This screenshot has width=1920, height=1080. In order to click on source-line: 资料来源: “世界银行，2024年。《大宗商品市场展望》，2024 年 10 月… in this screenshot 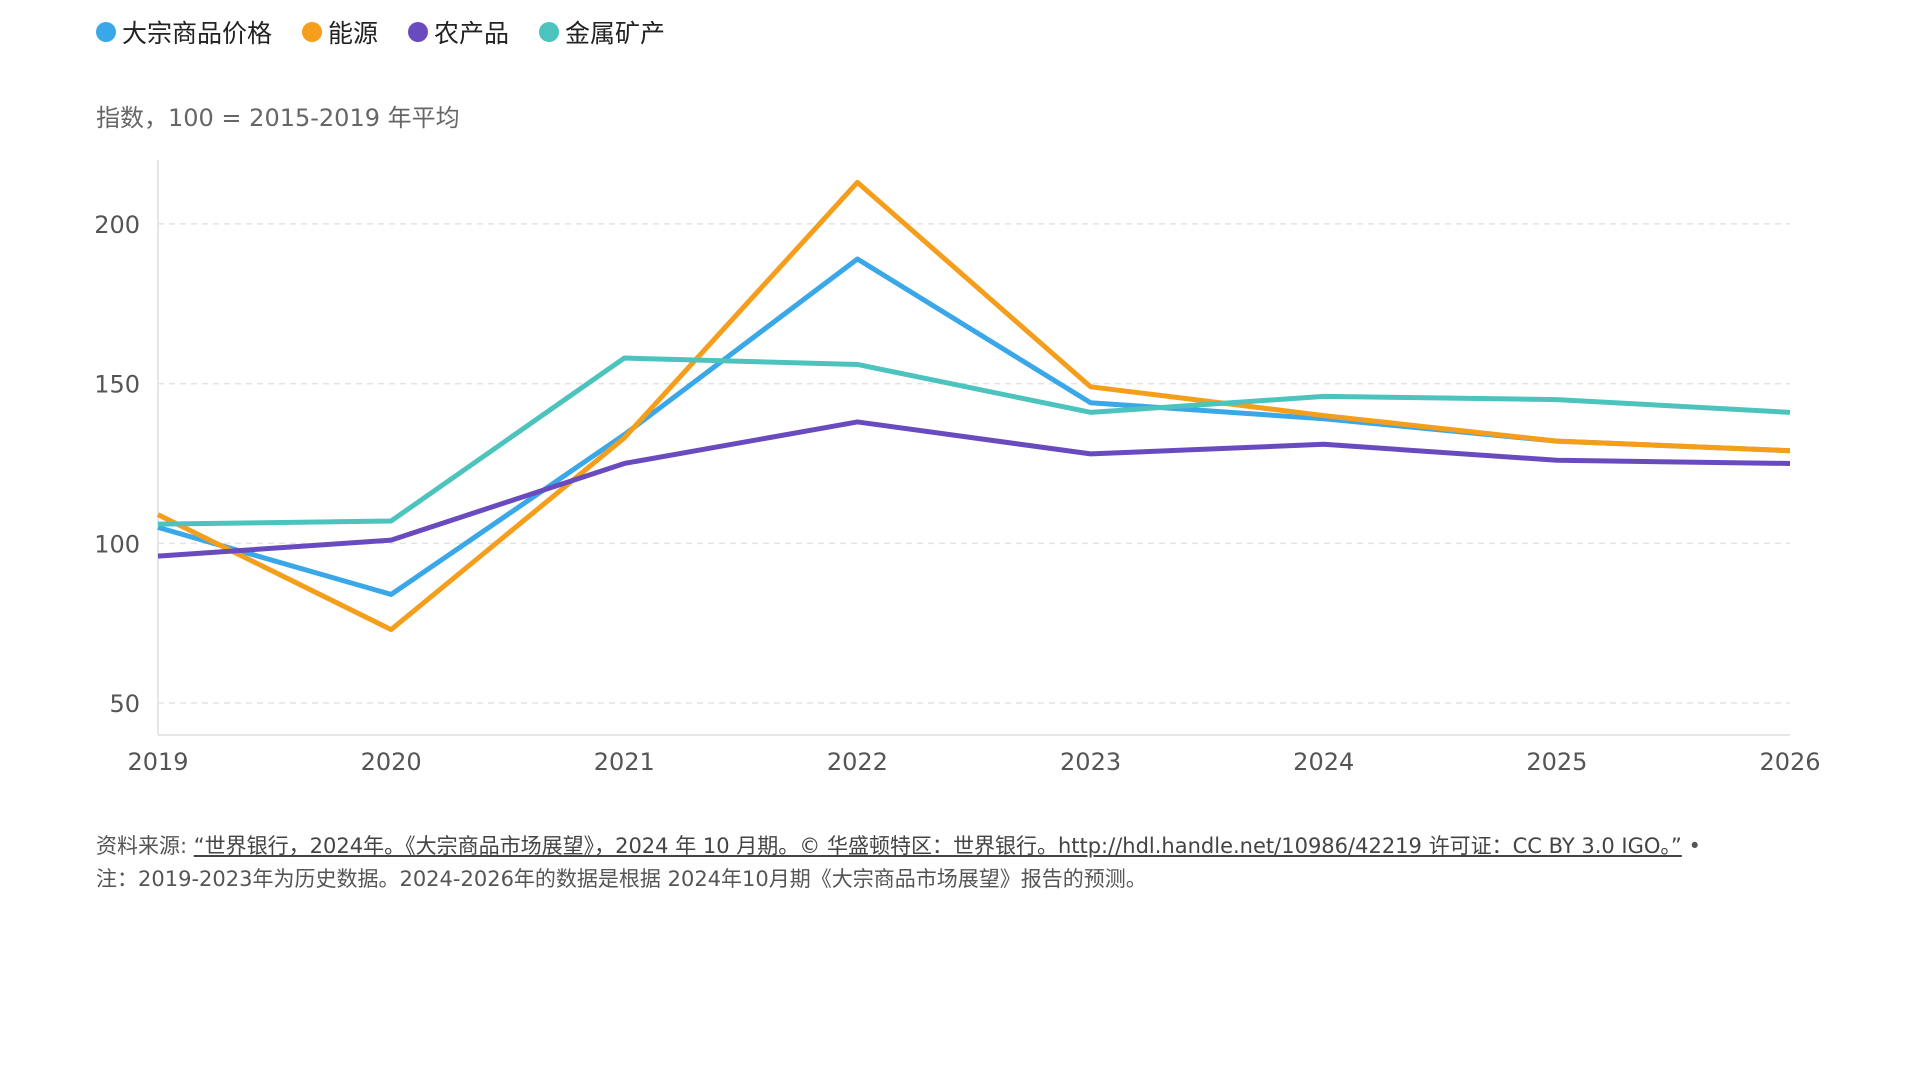, I will do `click(966, 846)`.